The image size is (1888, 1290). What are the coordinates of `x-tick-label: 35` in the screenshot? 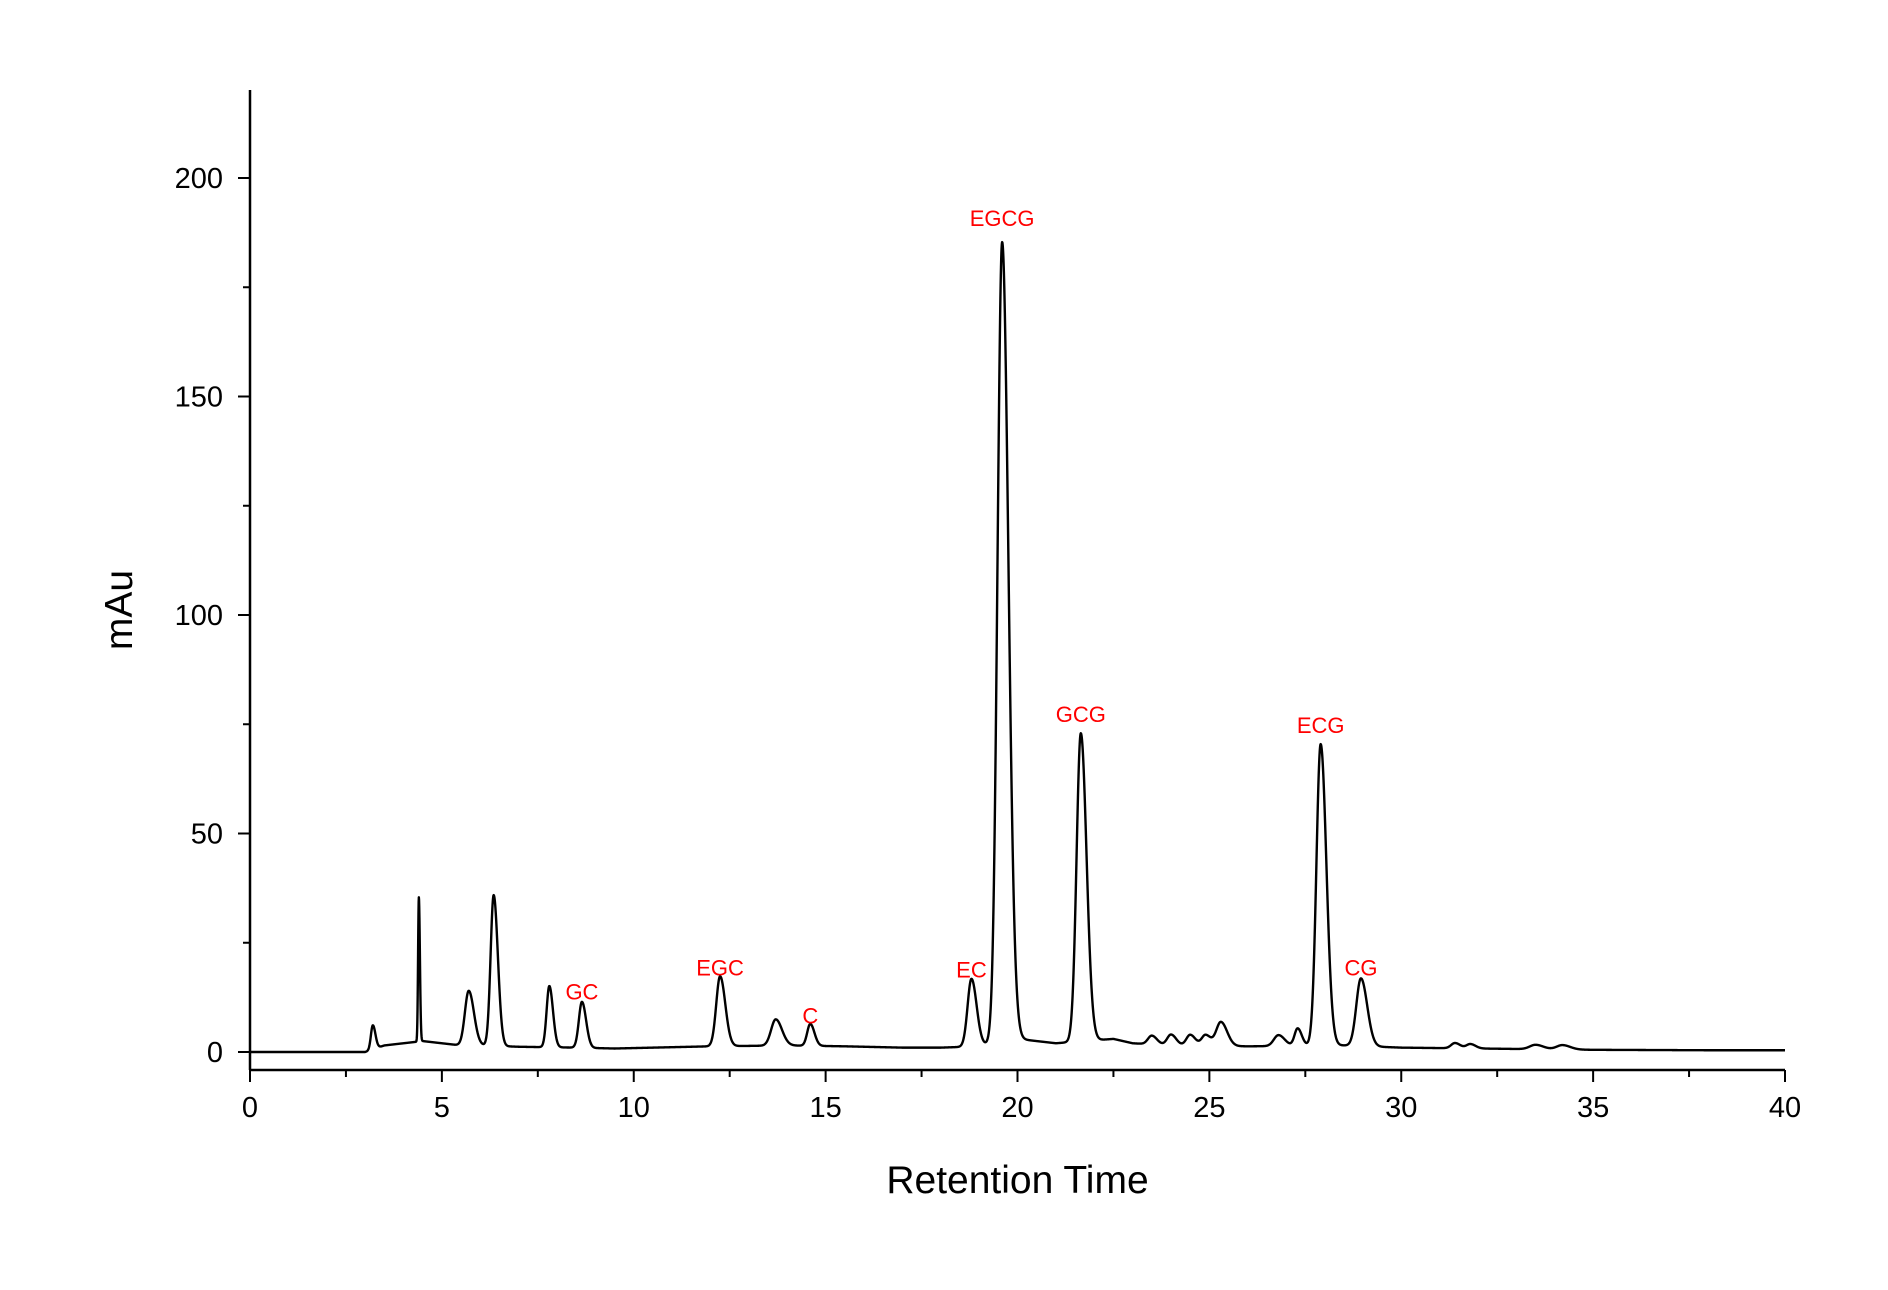 It's located at (1593, 1108).